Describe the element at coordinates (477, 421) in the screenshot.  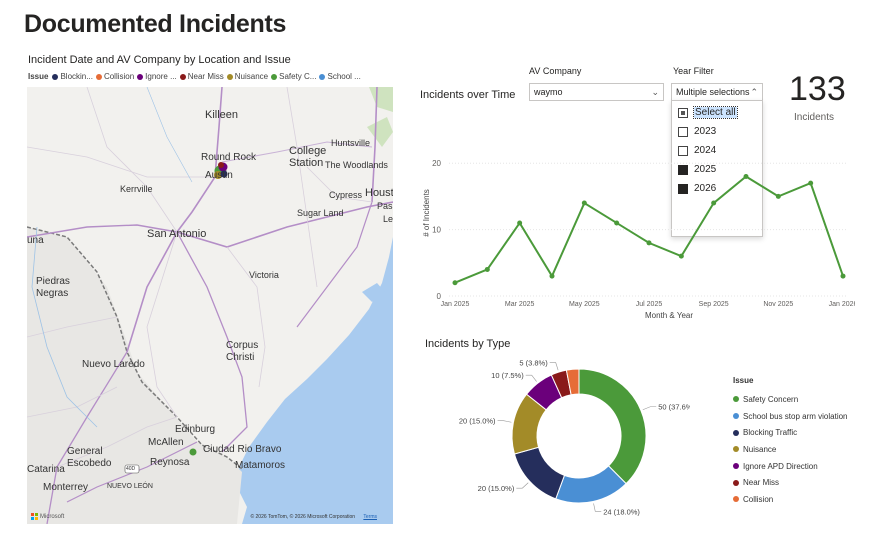
I see `donut-data-label: 20 (15.0%)` at that location.